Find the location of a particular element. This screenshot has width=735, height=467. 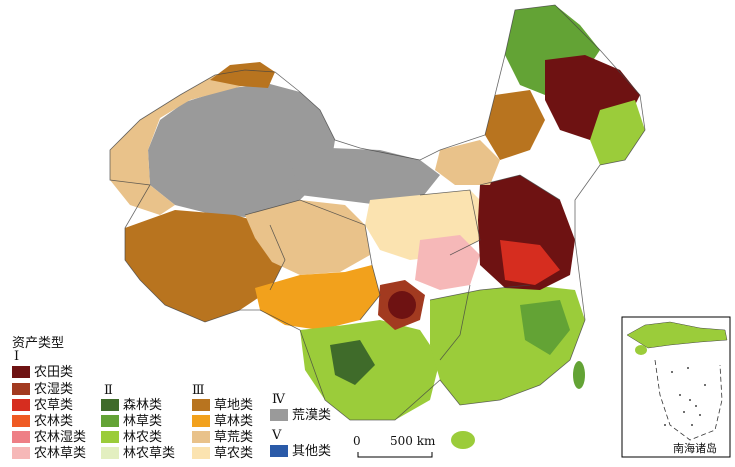

legend-group-5-roman: Ⅴ is located at coordinates (277, 435).